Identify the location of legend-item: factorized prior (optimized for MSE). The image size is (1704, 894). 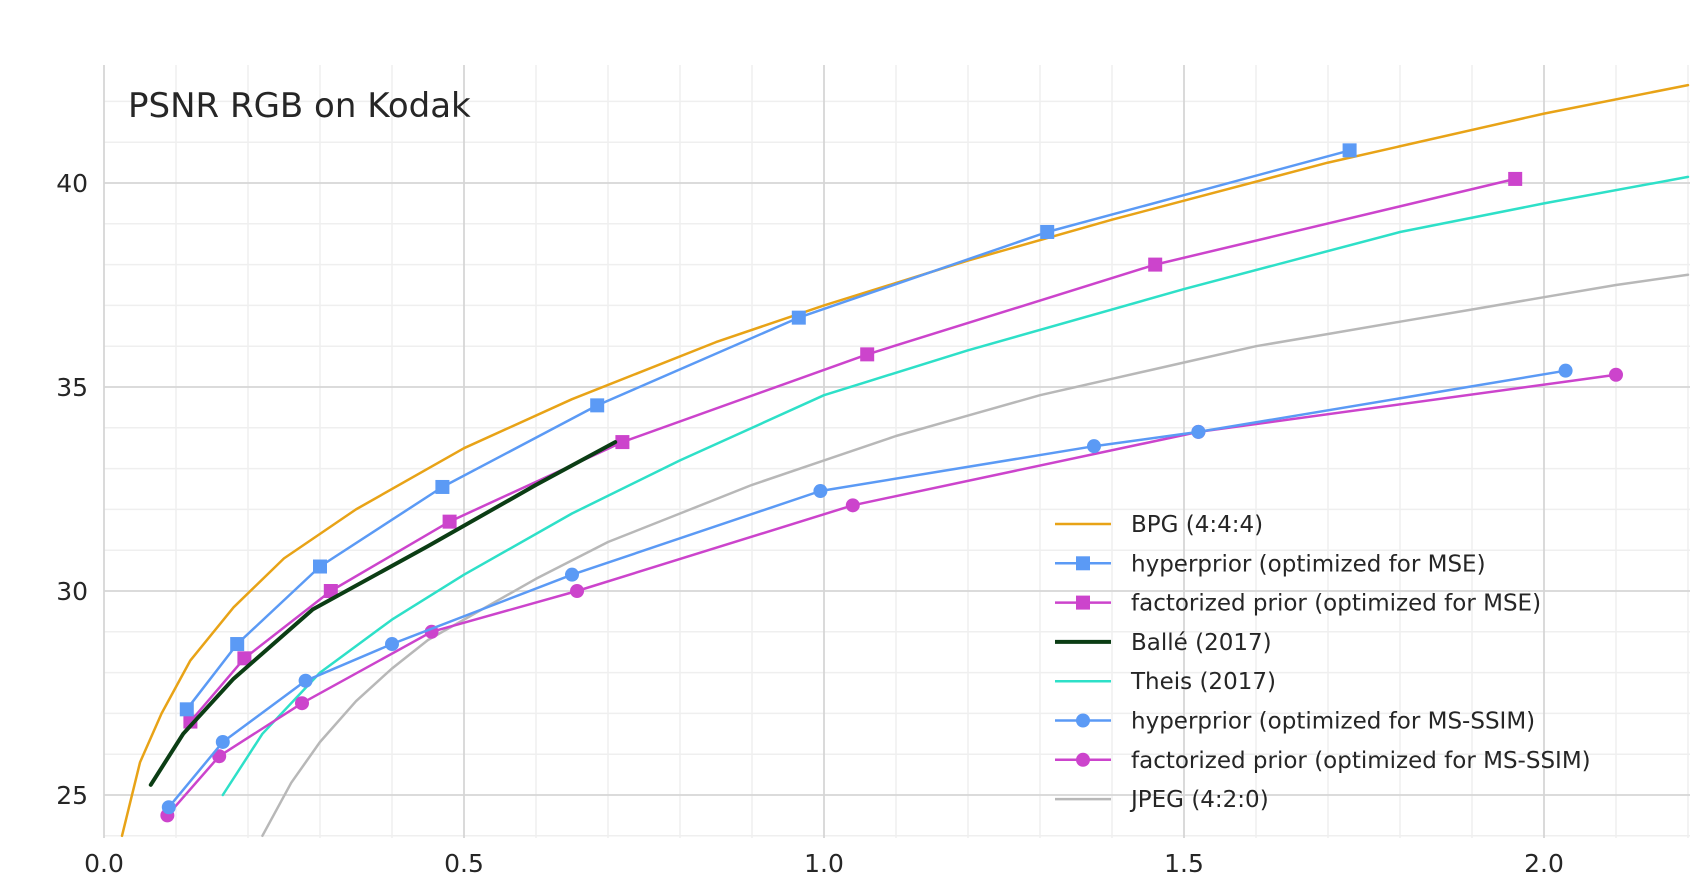
(1298, 604).